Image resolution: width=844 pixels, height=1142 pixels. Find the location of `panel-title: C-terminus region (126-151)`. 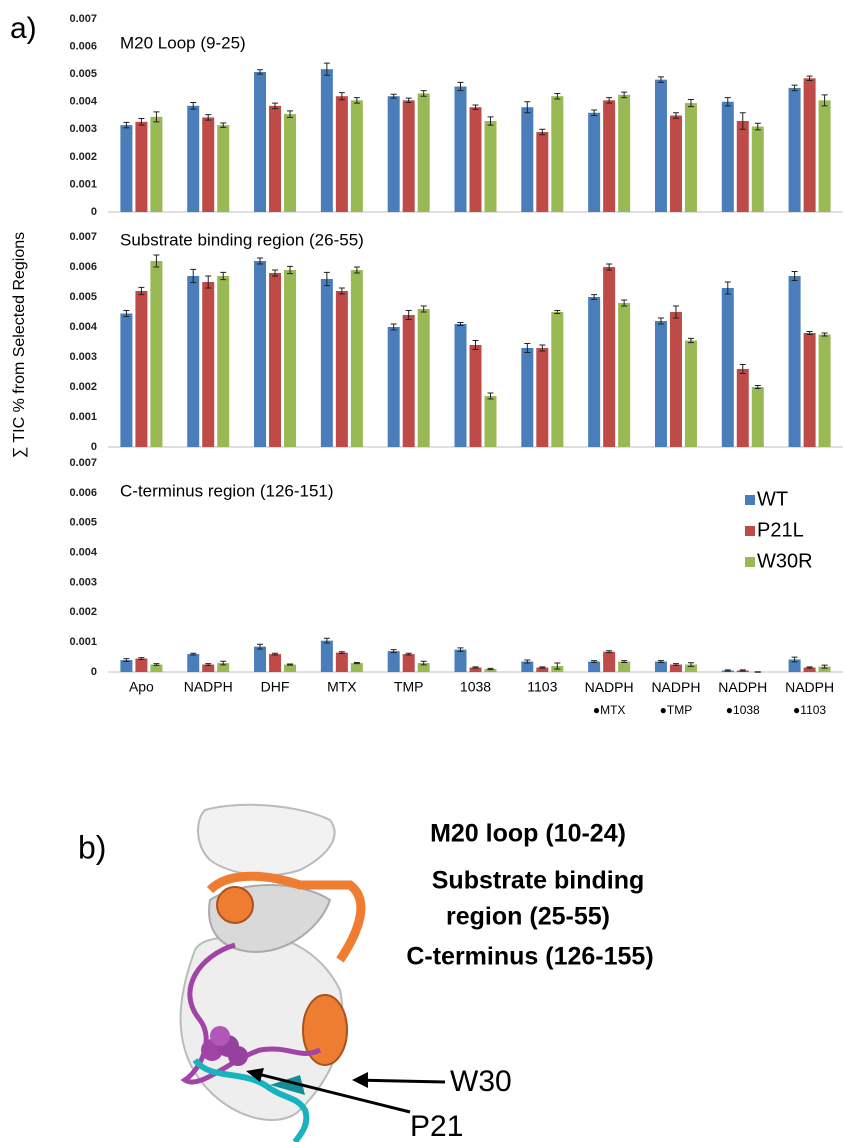

panel-title: C-terminus region (126-151) is located at coordinates (227, 490).